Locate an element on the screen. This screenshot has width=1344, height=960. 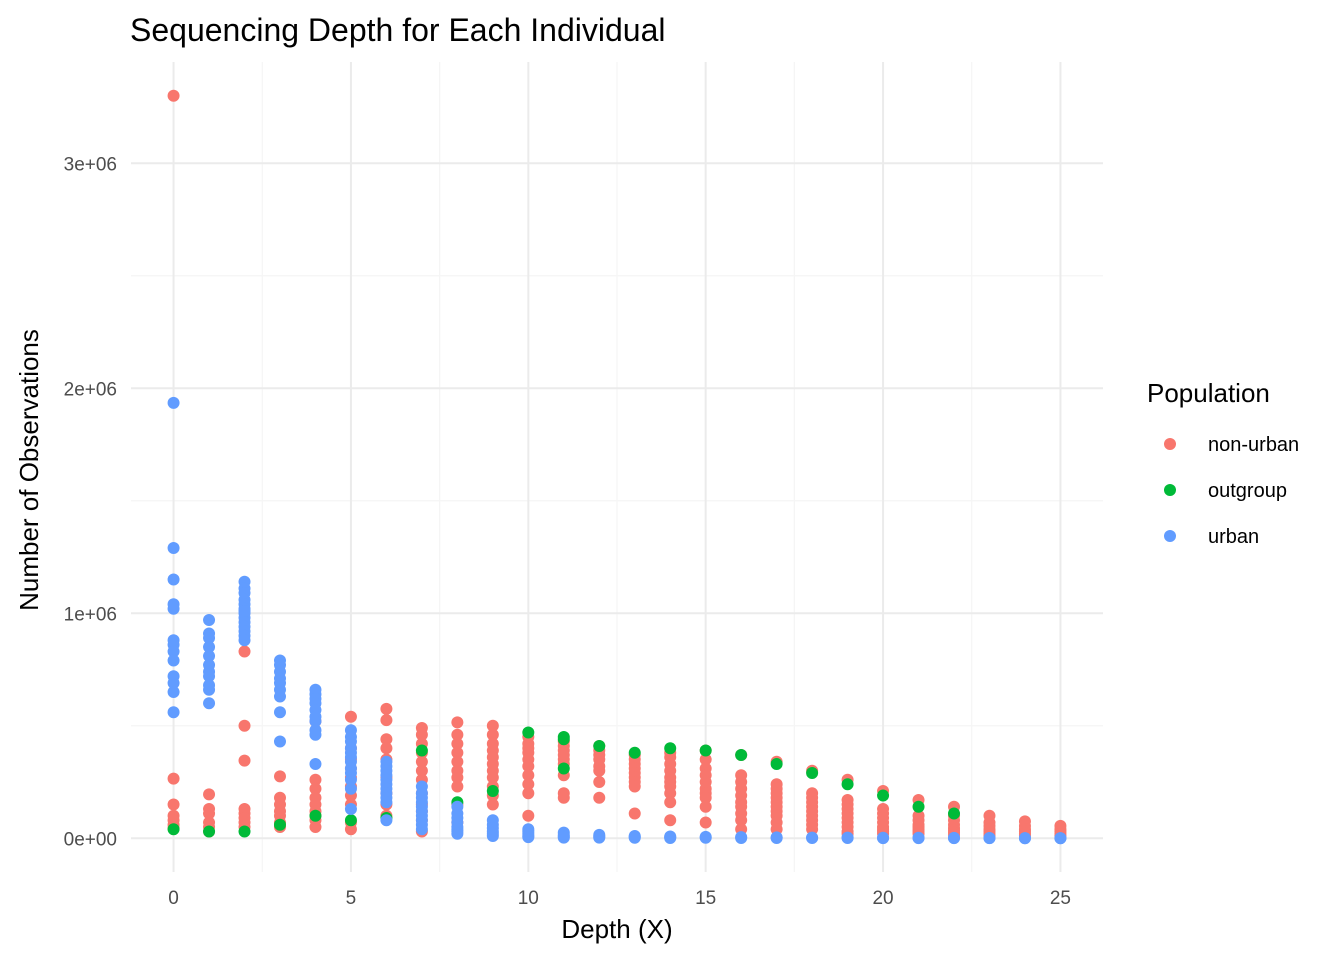
y-tick-label: 2e+06 is located at coordinates (90, 389).